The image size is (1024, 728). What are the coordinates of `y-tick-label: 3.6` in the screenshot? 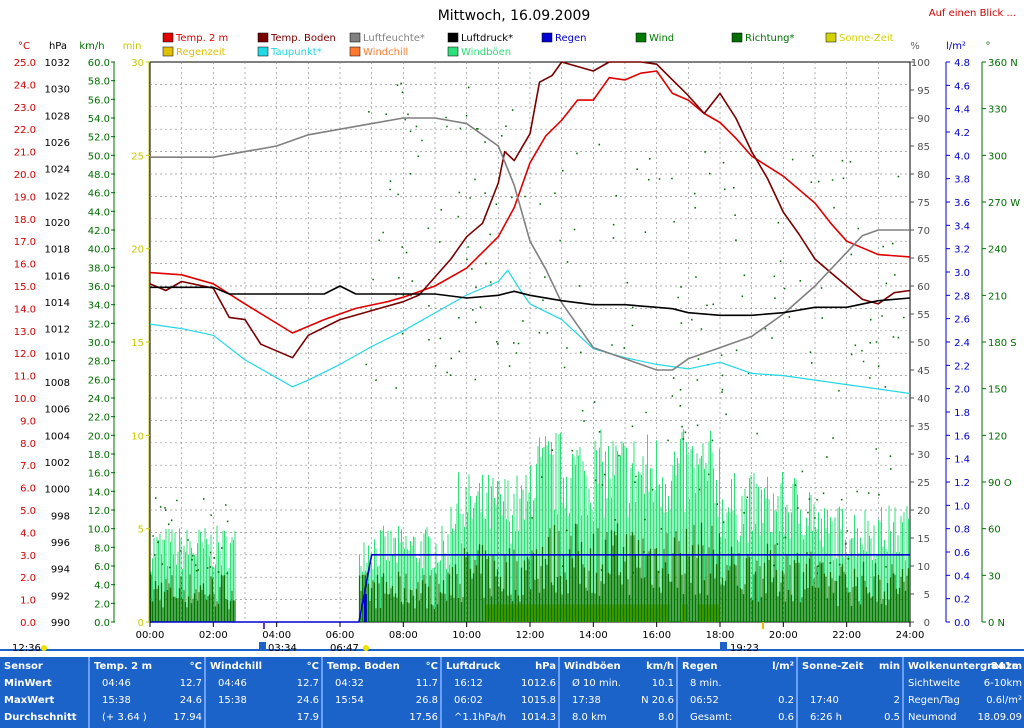 It's located at (962, 203).